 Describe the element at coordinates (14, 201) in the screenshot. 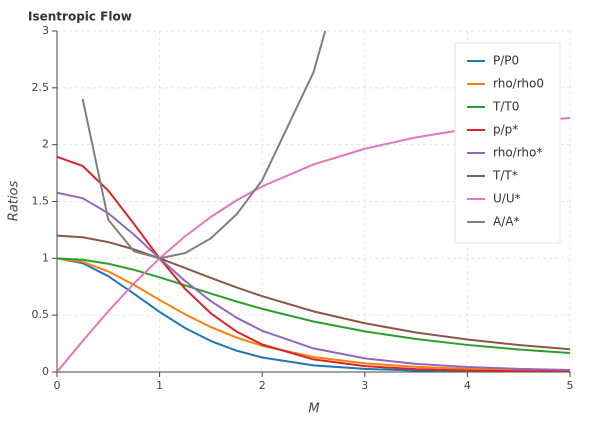

I see `y-axis-label: Ratios` at that location.